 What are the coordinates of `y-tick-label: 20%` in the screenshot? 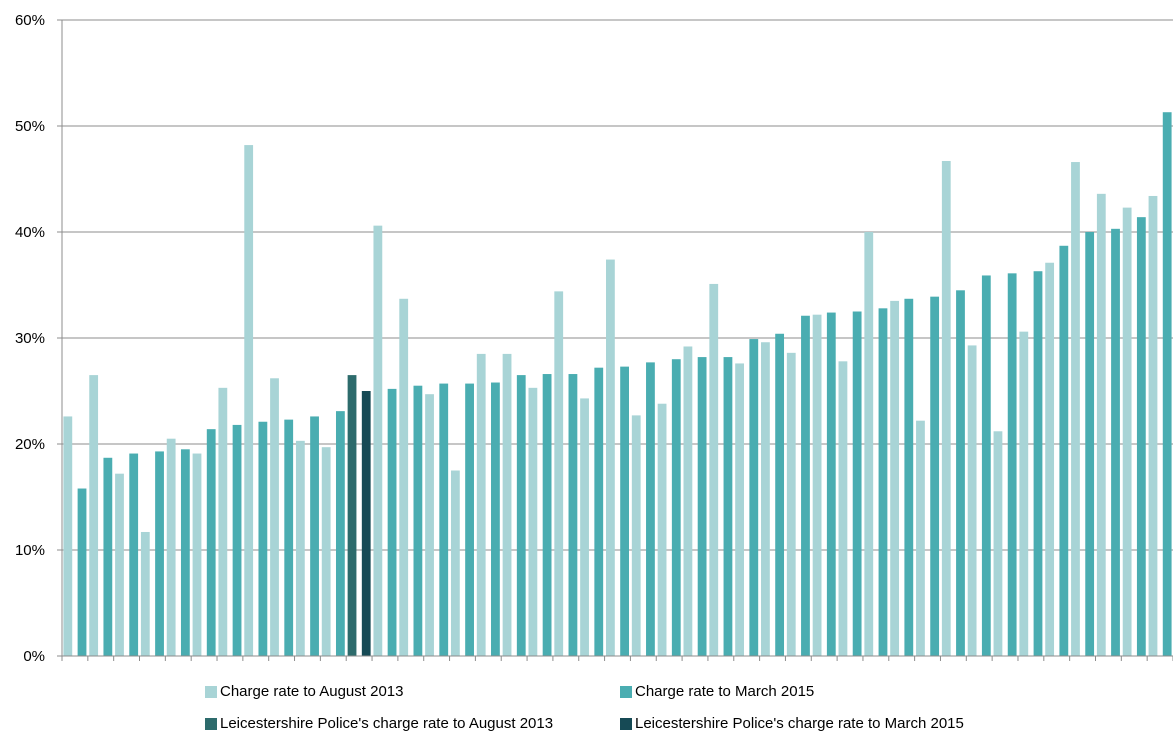 It's located at (30, 444).